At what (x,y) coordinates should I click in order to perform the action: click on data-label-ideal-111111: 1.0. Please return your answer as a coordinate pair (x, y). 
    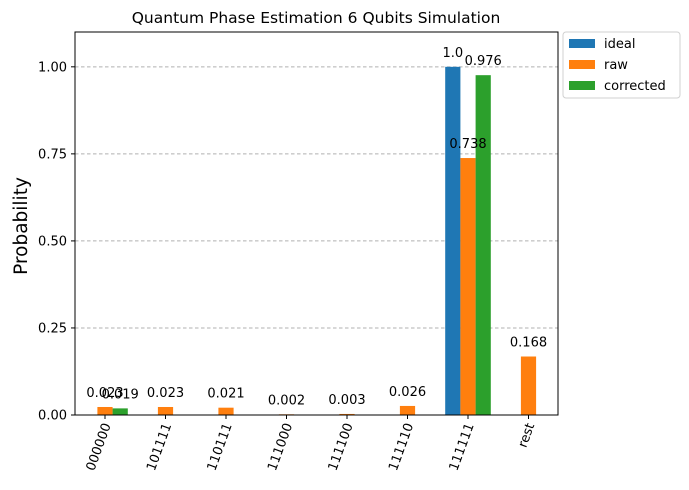
    Looking at the image, I should click on (452, 53).